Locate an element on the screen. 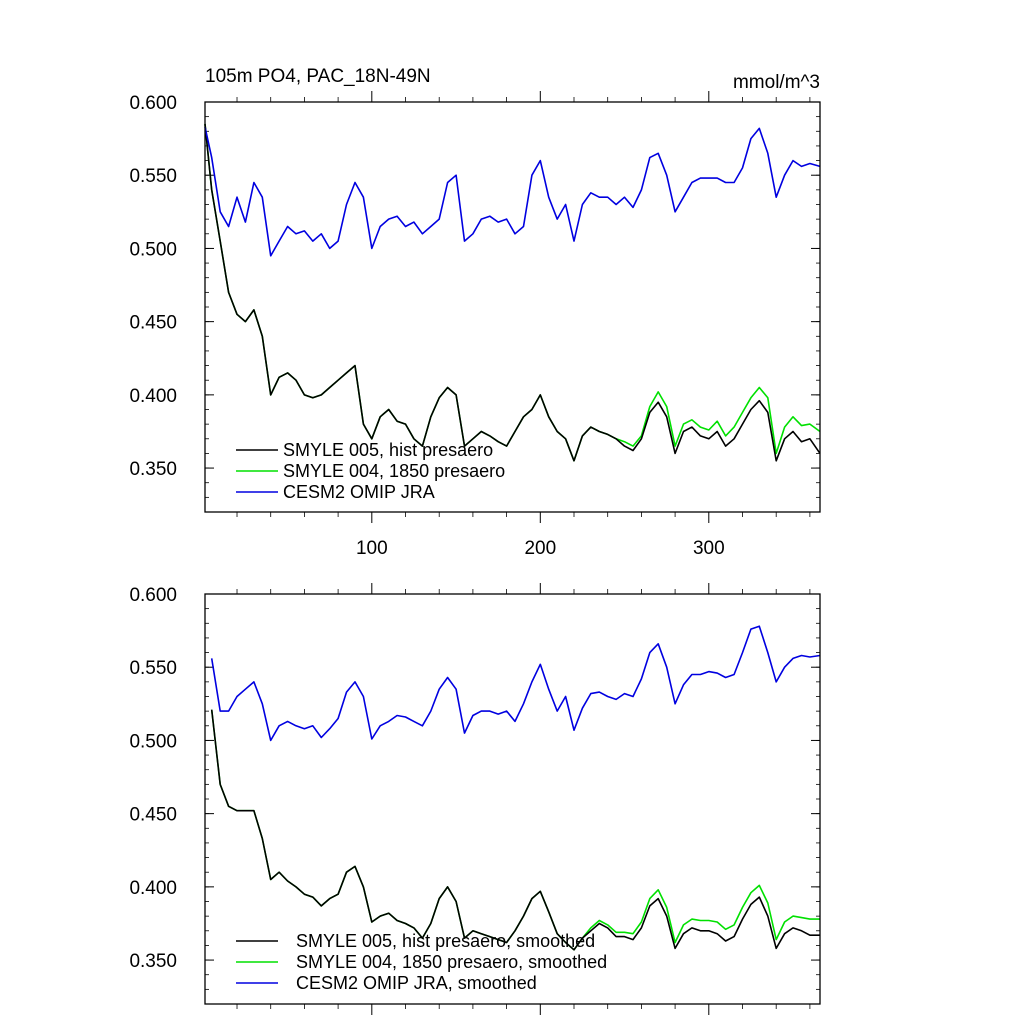 The height and width of the screenshot is (1024, 1024). legend-label: SMYLE 005, hist presaero is located at coordinates (388, 450).